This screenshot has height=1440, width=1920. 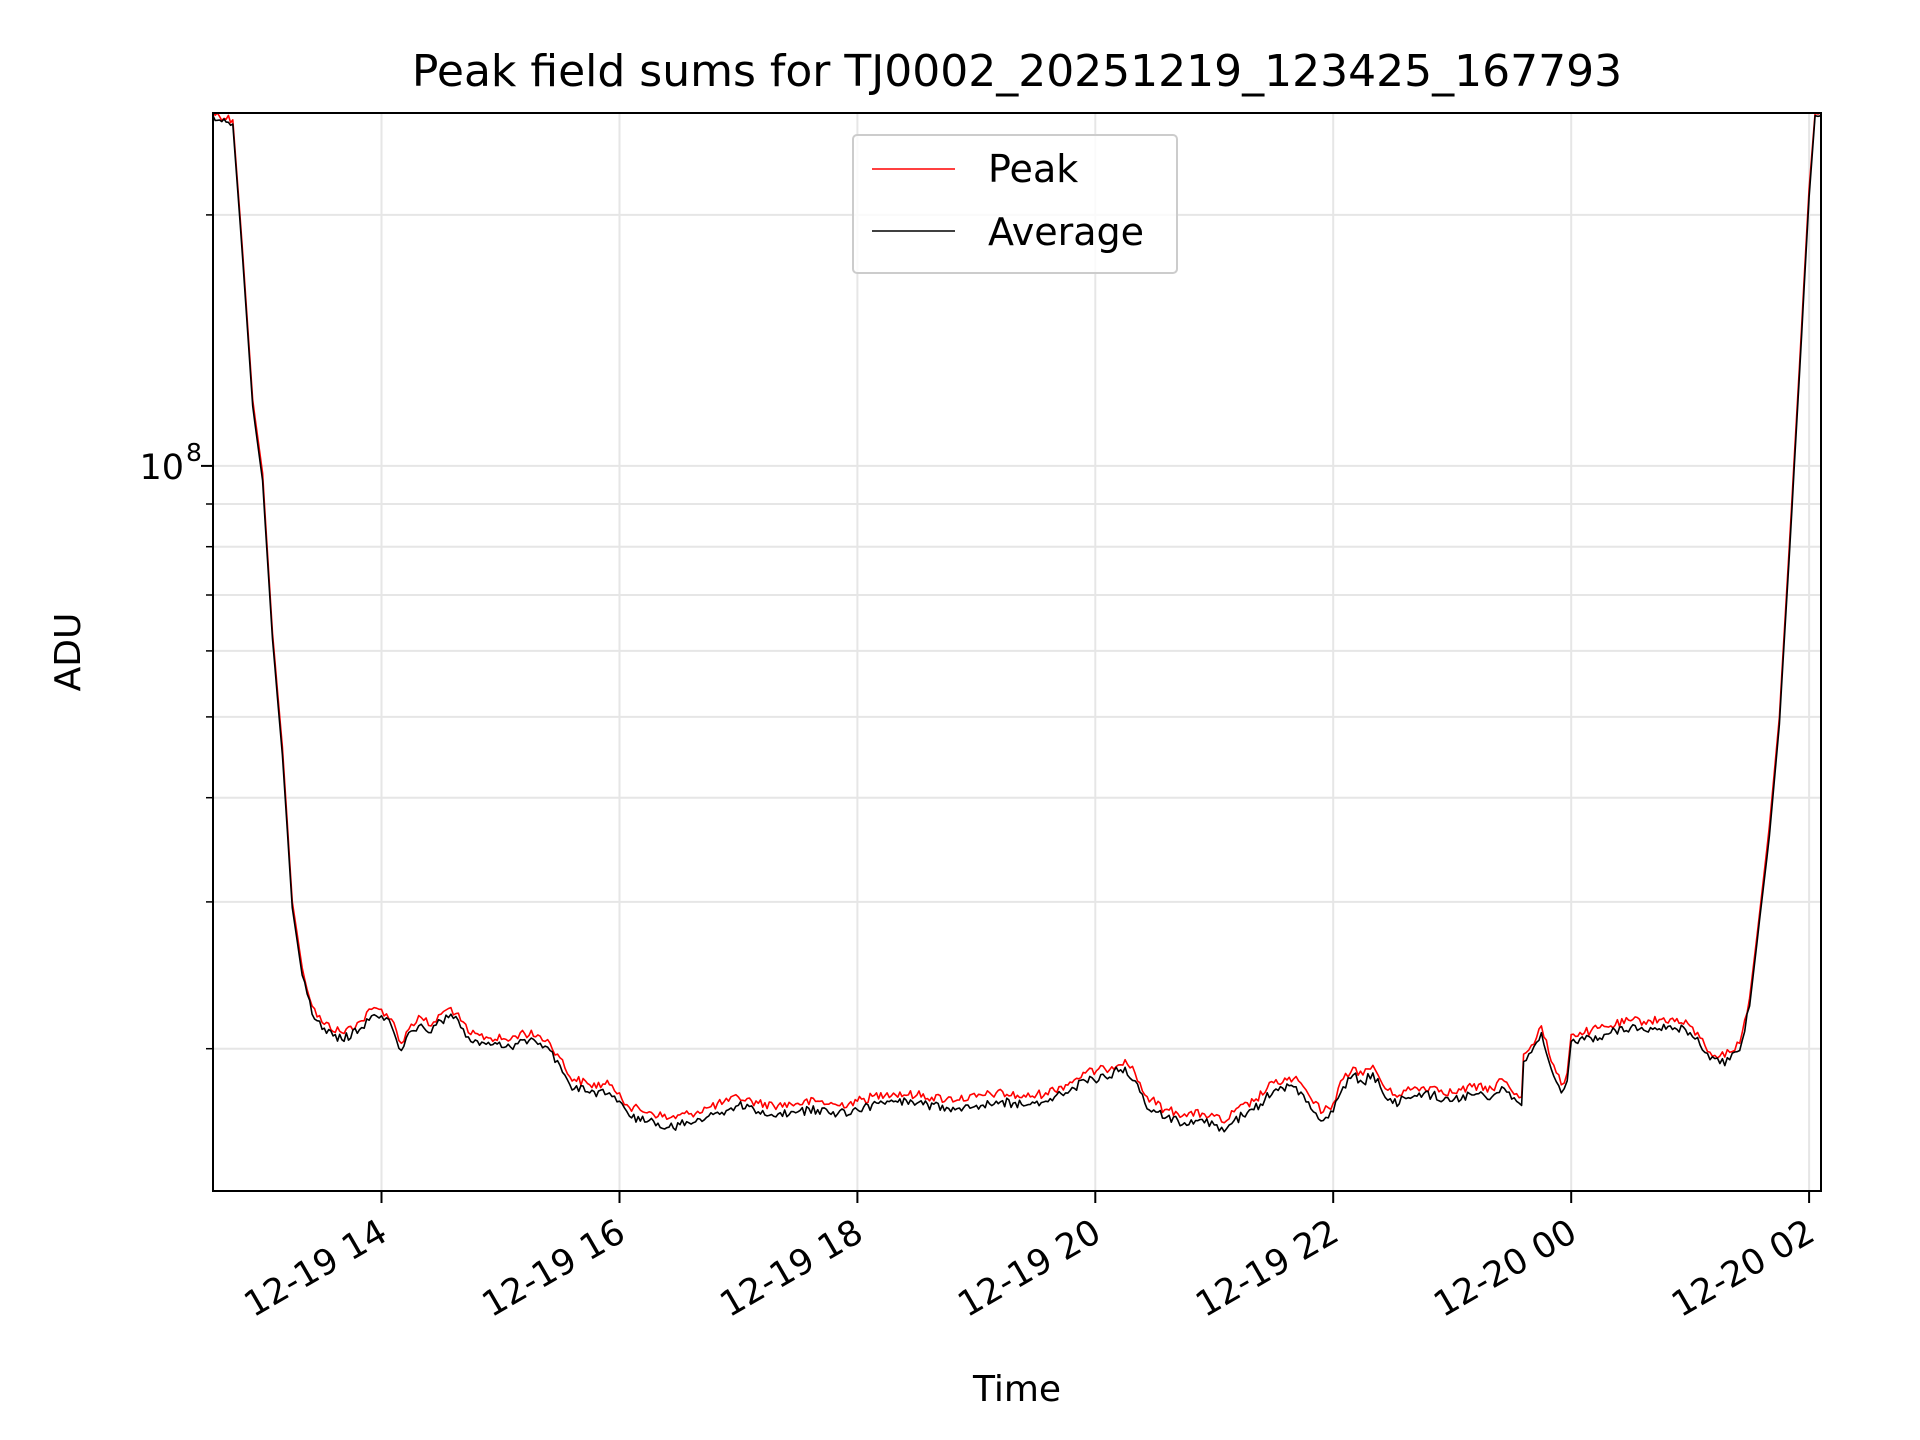 What do you see at coordinates (161, 468) in the screenshot?
I see `y-tick-label: 10` at bounding box center [161, 468].